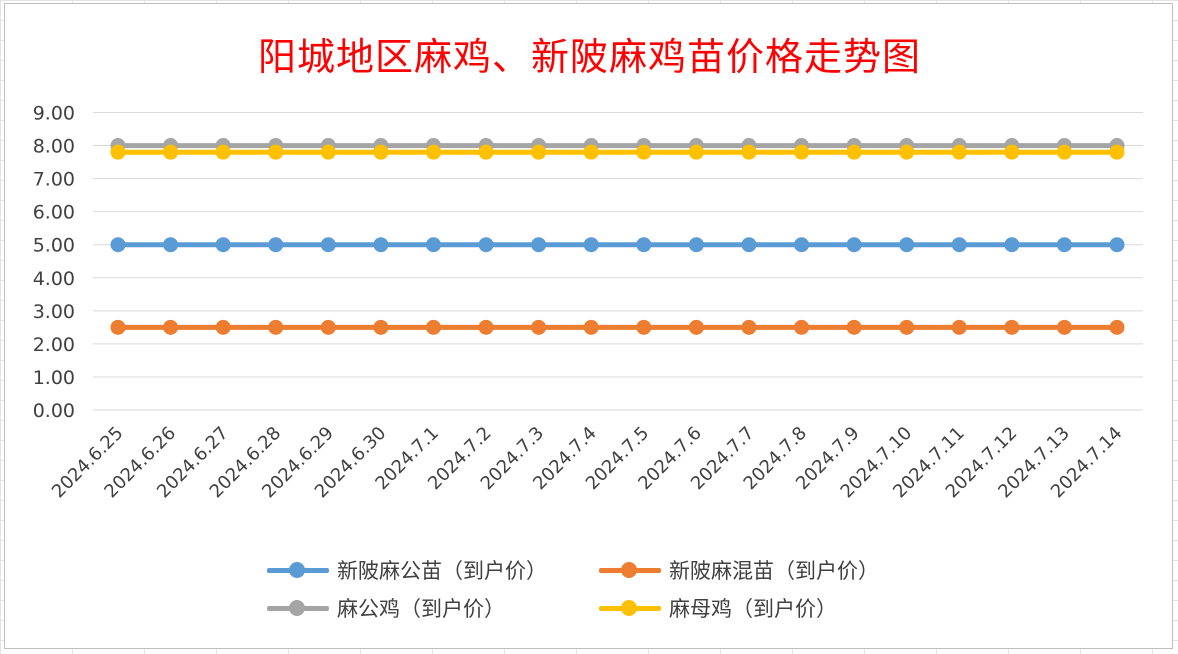 Image resolution: width=1178 pixels, height=654 pixels. I want to click on y-tick-label: 0.00, so click(54, 411).